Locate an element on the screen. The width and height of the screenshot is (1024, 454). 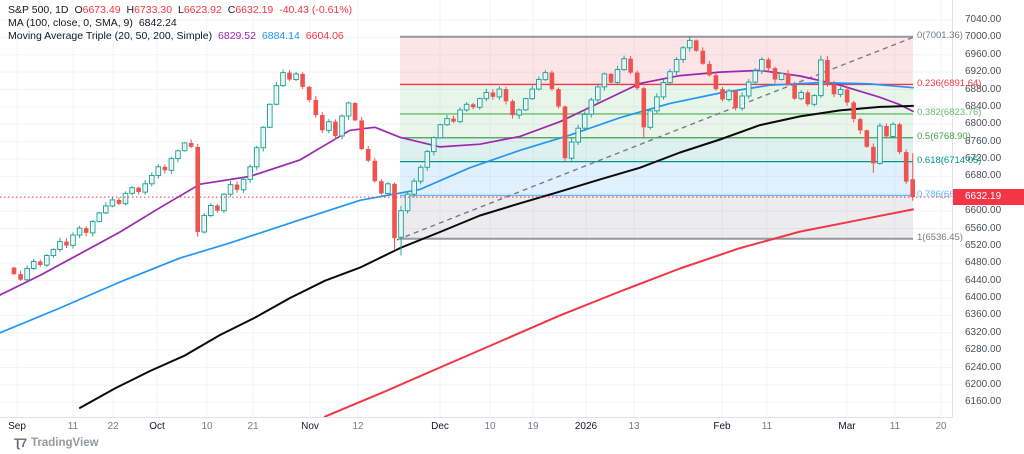
price-axis-label: 7040.00 is located at coordinates (983, 19).